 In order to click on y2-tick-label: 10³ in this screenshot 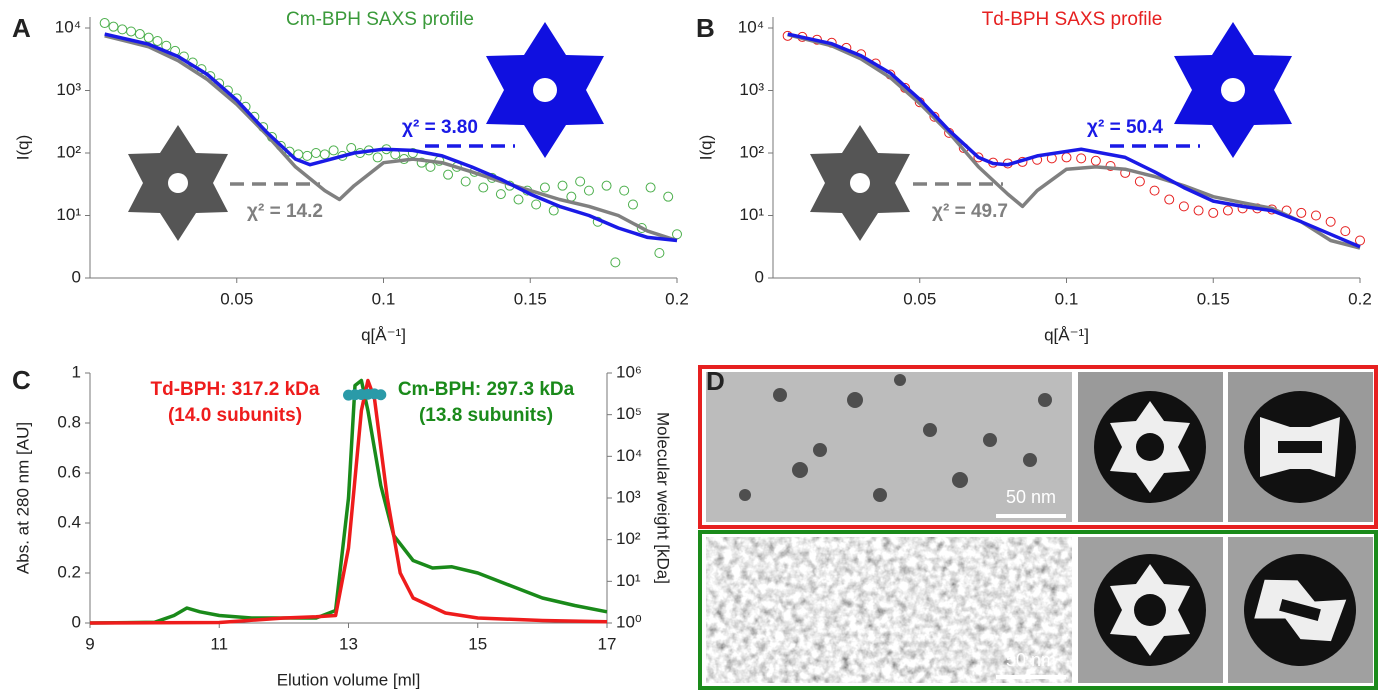, I will do `click(628, 496)`.